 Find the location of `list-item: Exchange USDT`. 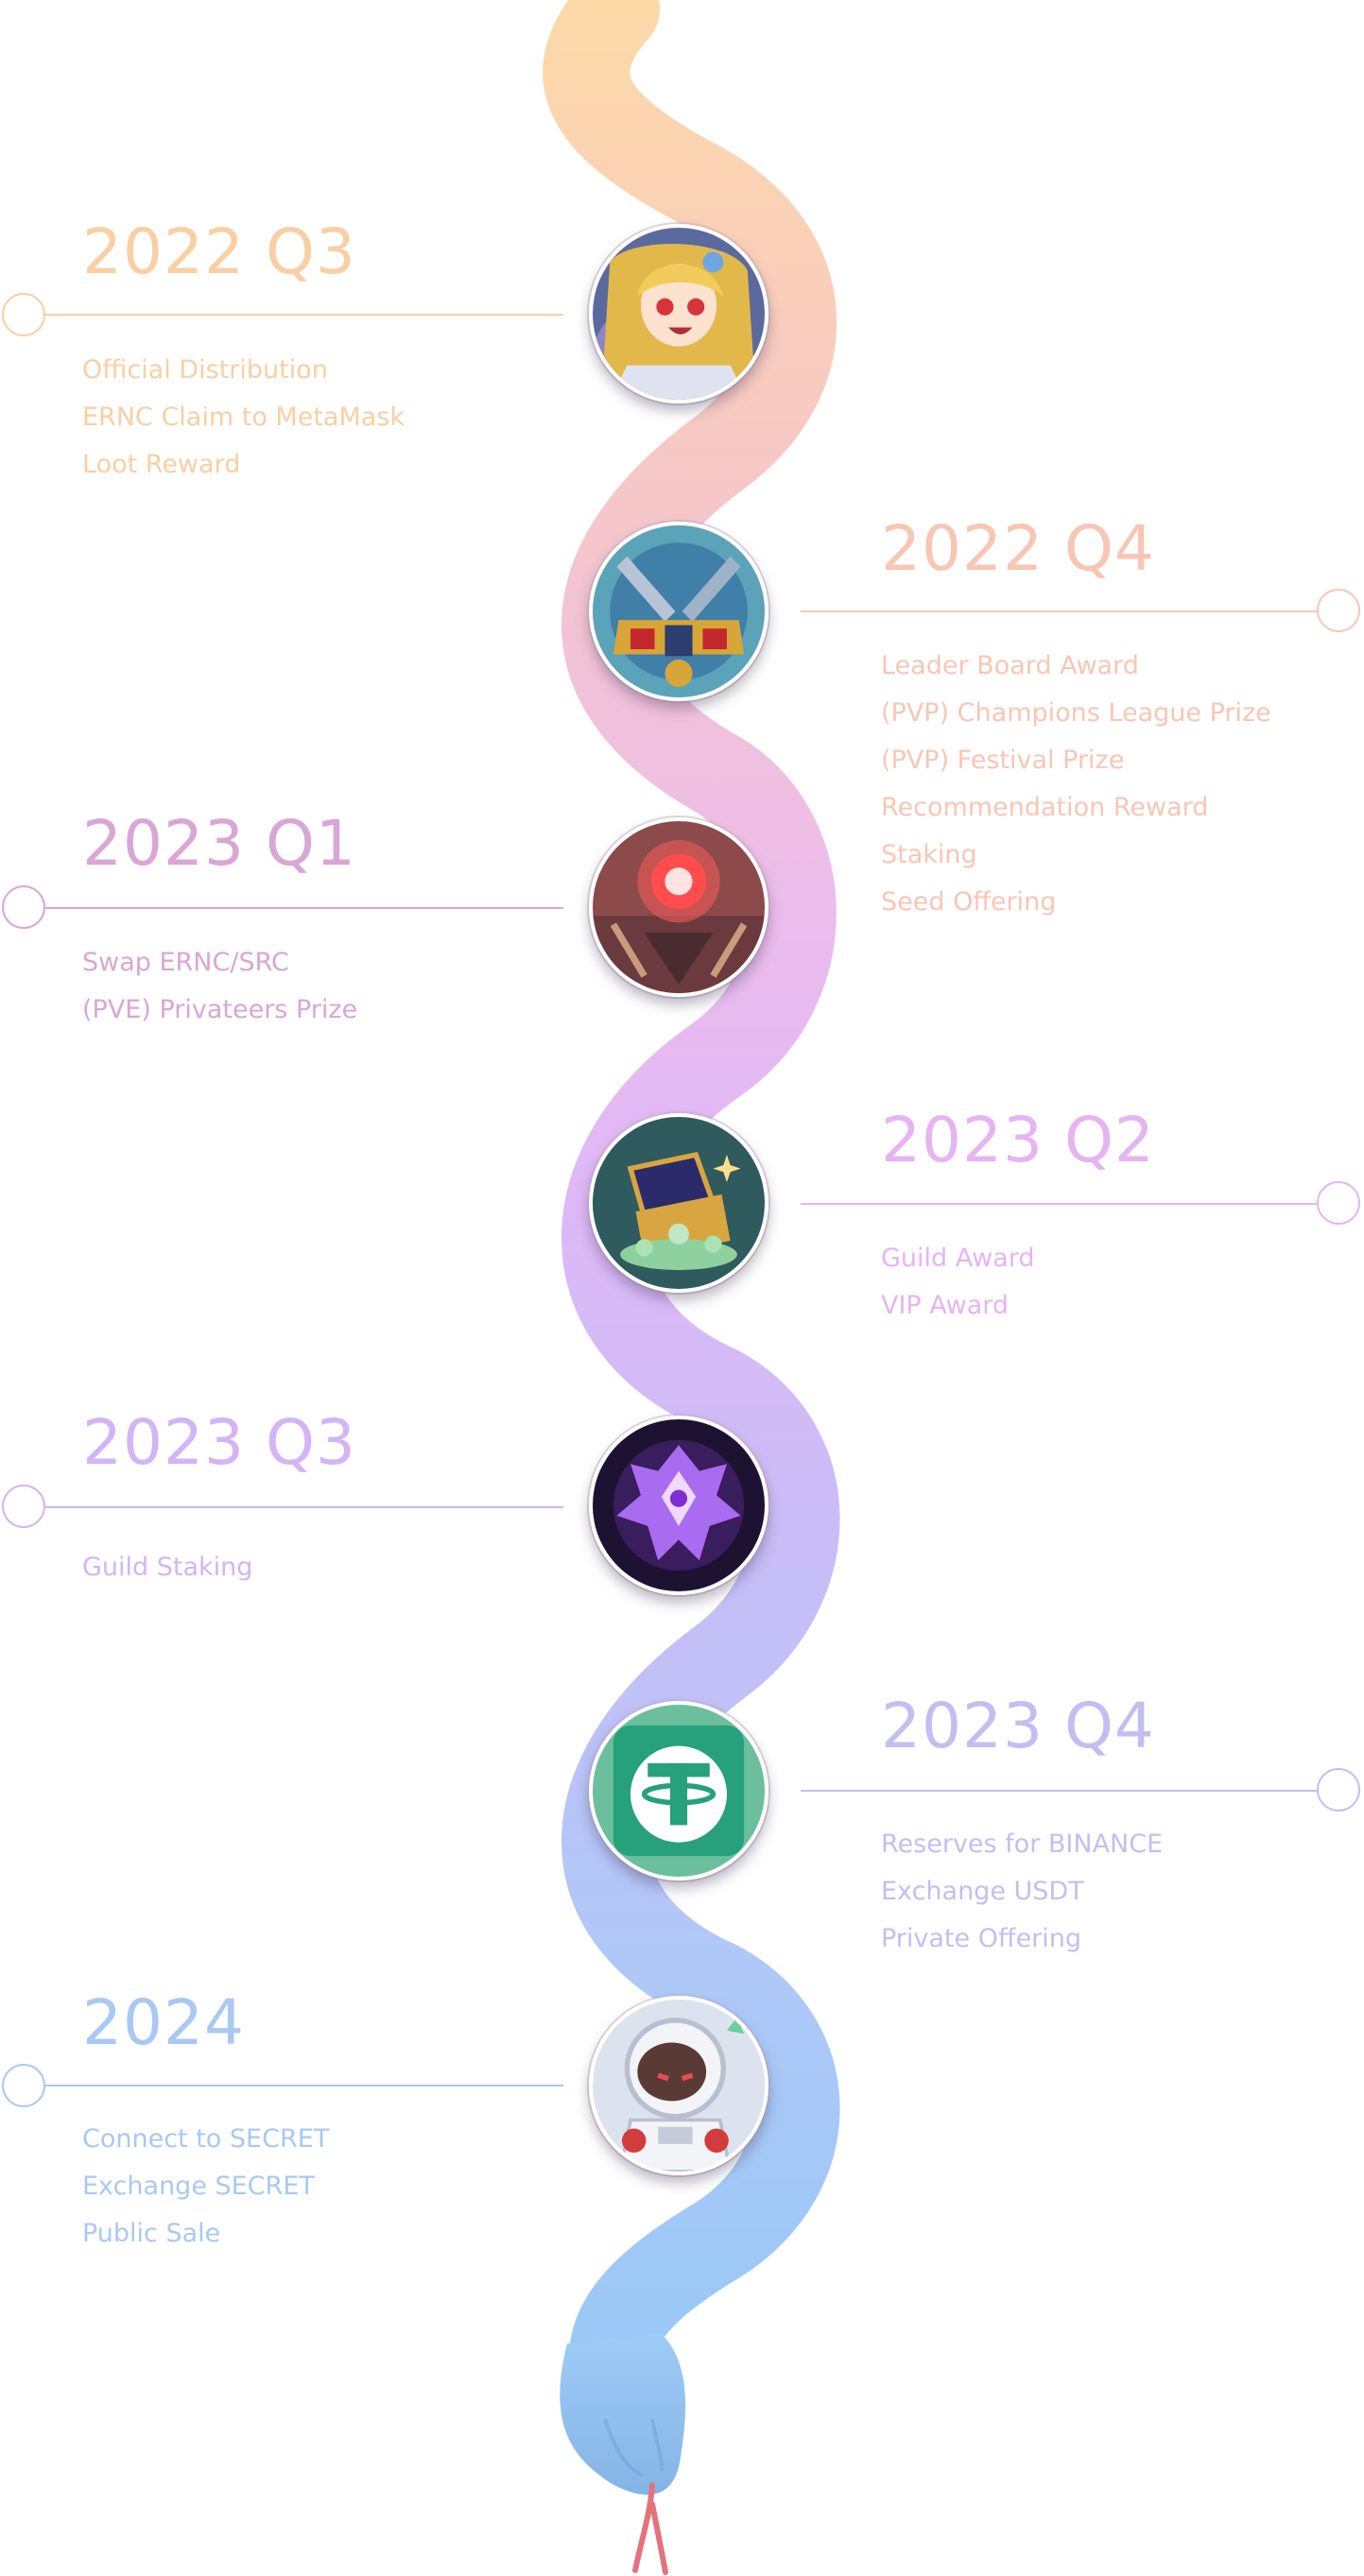

list-item: Exchange USDT is located at coordinates (982, 1891).